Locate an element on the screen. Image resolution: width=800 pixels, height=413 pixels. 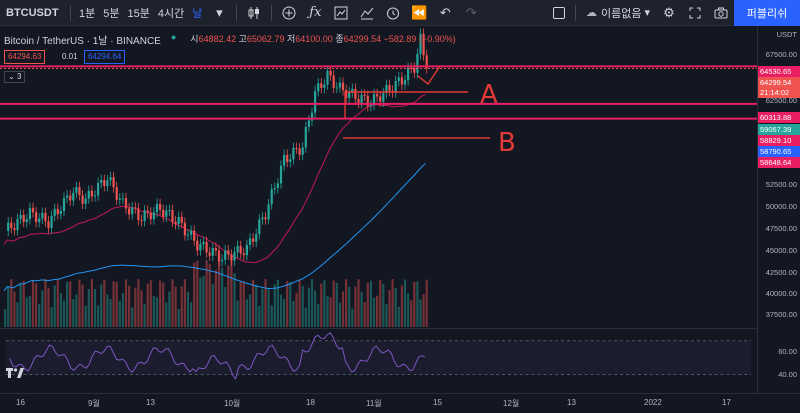
ma-value-tag: 58790.65 is located at coordinates (779, 151).